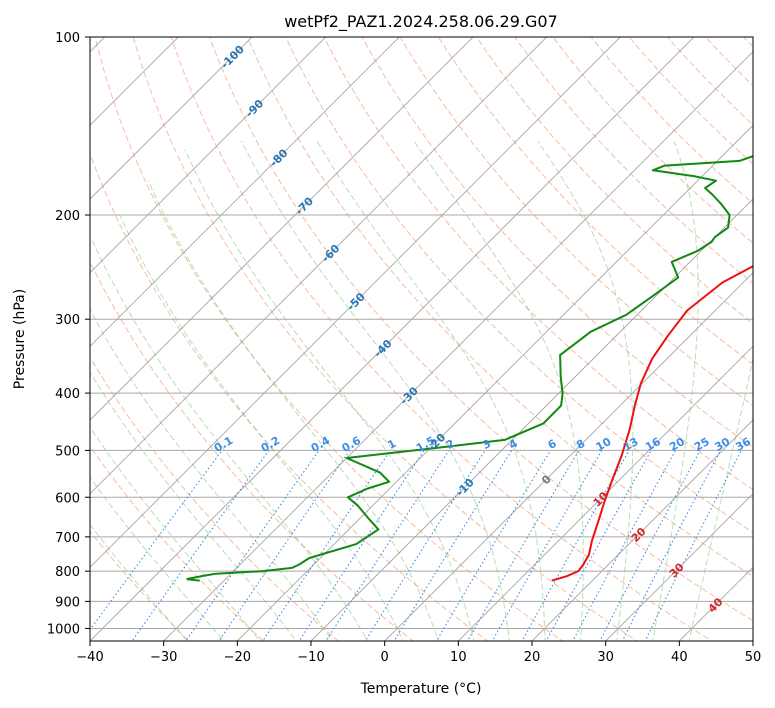 The height and width of the screenshot is (708, 775). Describe the element at coordinates (237, 657) in the screenshot. I see `x-tick-label: −20` at that location.